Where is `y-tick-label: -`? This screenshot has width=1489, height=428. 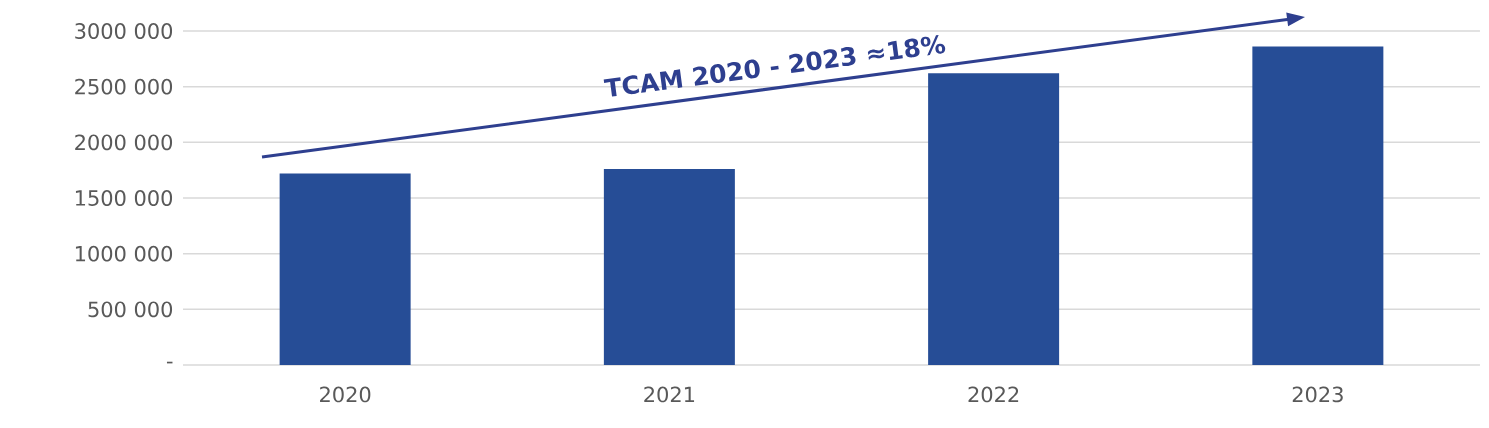
y-tick-label: - is located at coordinates (169, 362).